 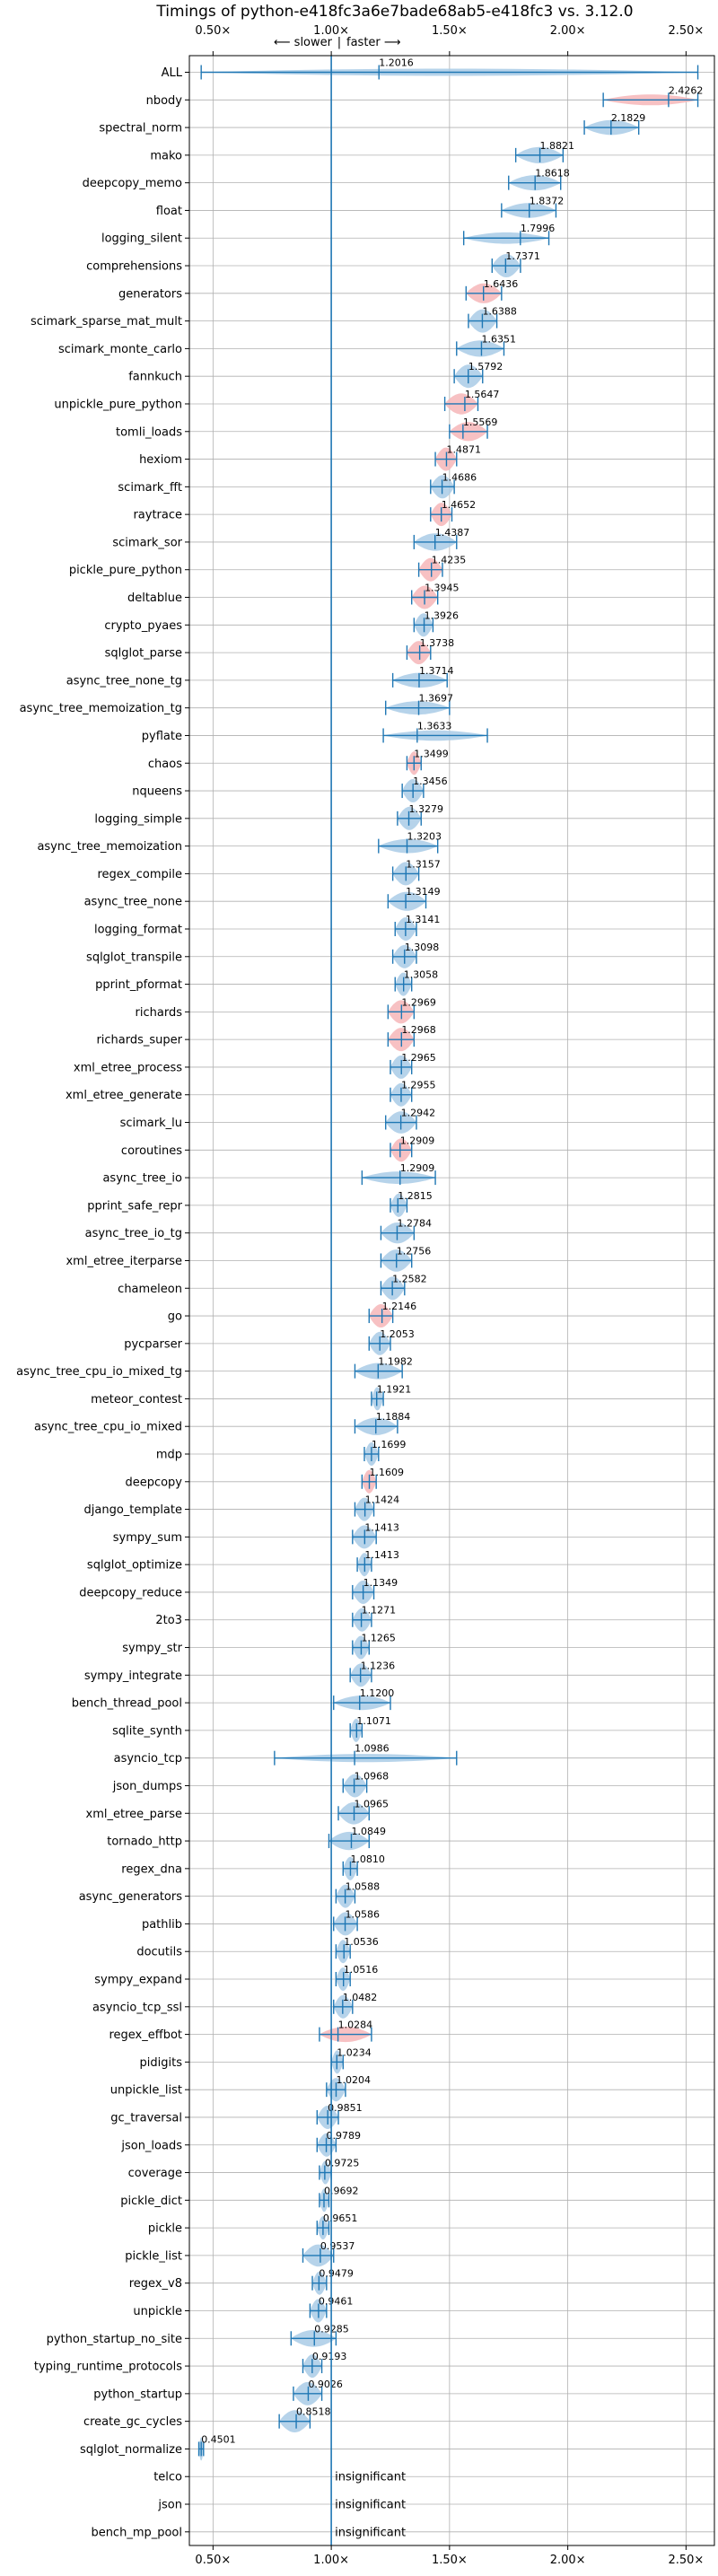 I want to click on value-annotation: 1.4235, so click(x=449, y=560).